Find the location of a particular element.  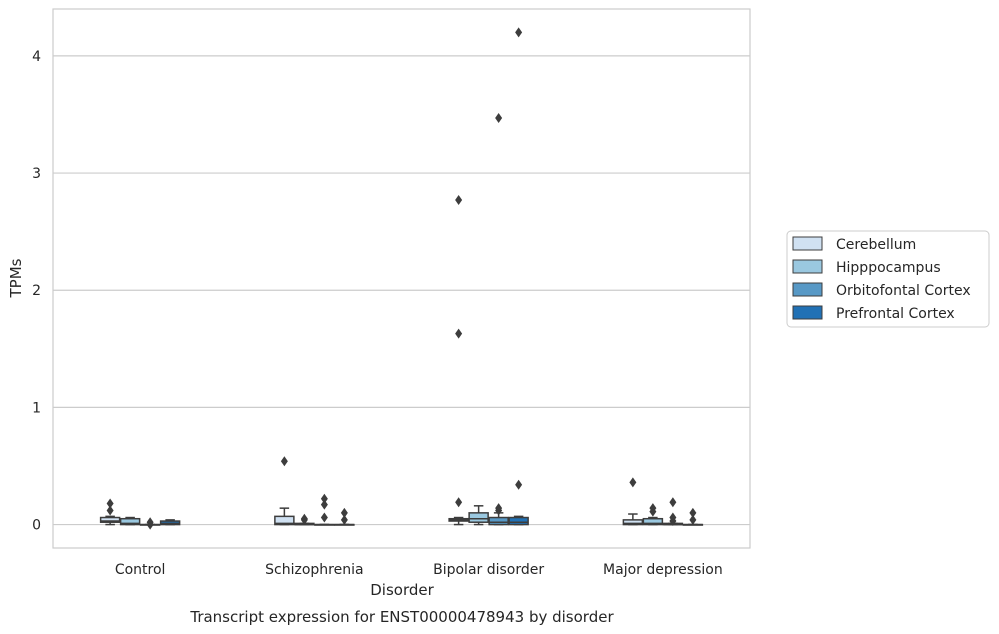

y-tick-label: 3 is located at coordinates (36, 174).